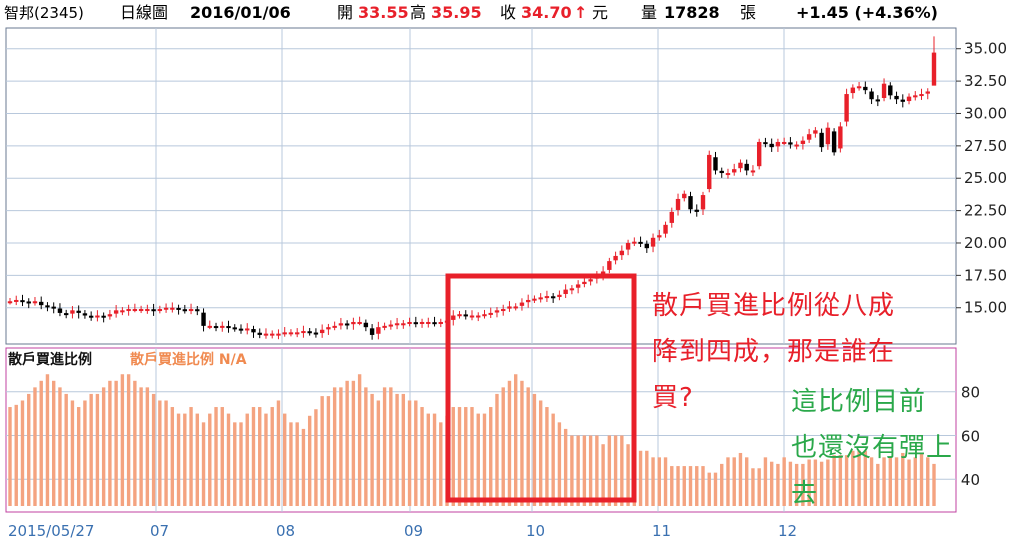  What do you see at coordinates (535, 531) in the screenshot?
I see `date-tick-label: 10` at bounding box center [535, 531].